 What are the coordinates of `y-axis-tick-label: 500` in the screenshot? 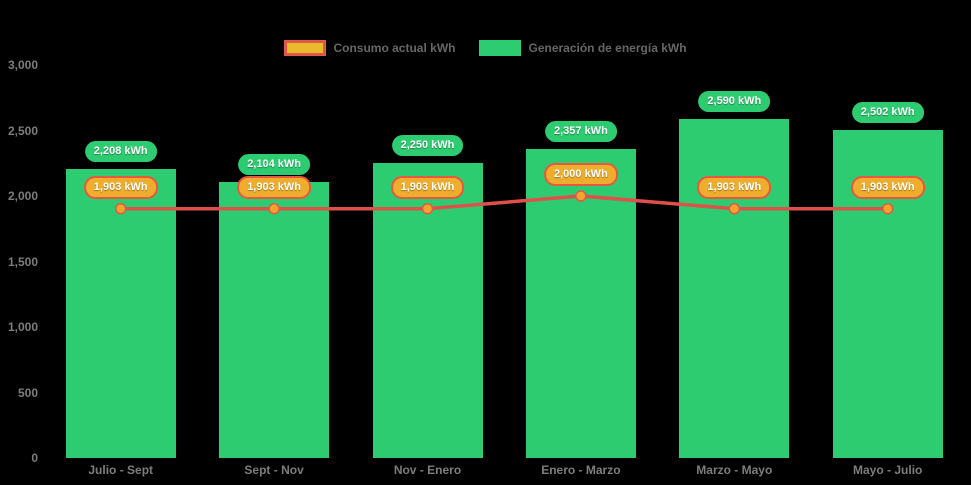 It's located at (27, 392).